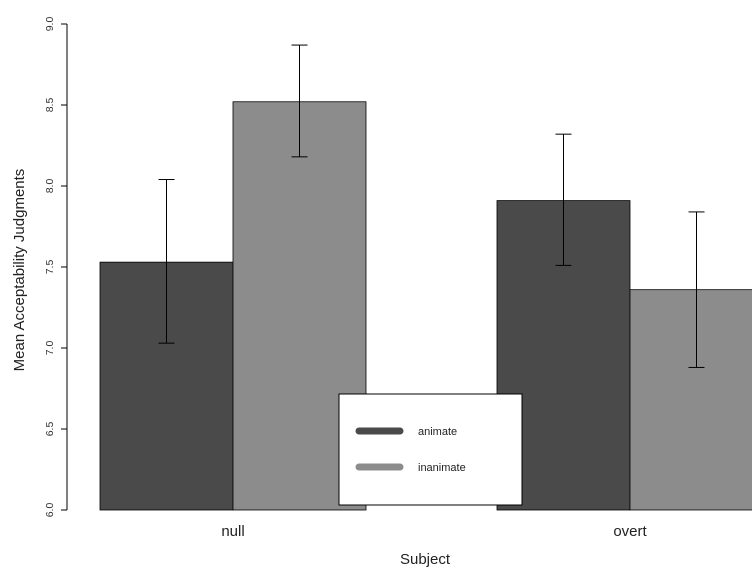 The image size is (752, 569). I want to click on y-axis: 6.0 6.5 7.0 7.5 8.0 8.5 9.0, so click(56, 267).